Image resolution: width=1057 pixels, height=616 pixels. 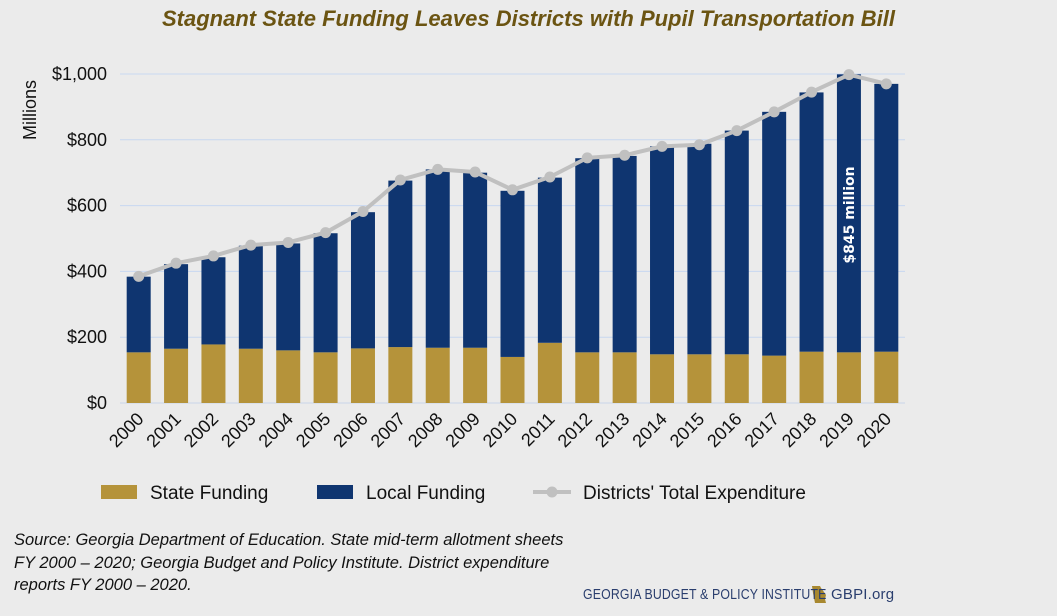 What do you see at coordinates (812, 92) in the screenshot?
I see `total-expenditure-point-2018` at bounding box center [812, 92].